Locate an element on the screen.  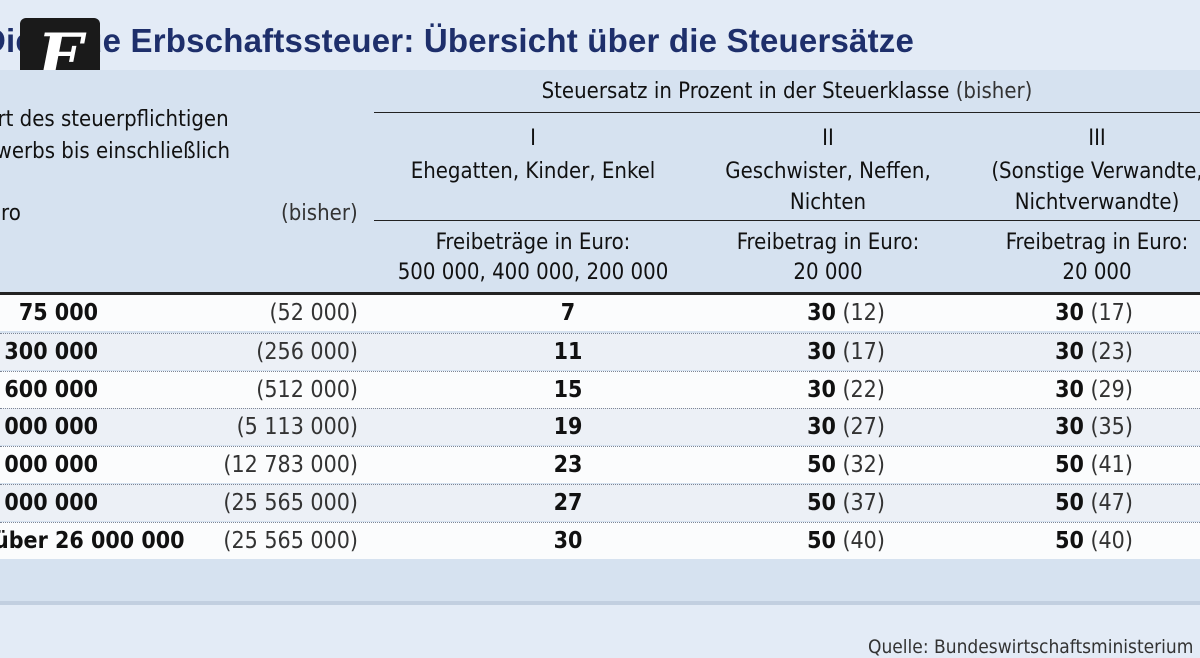
class-2-rate-cell: 50 (37) is located at coordinates (846, 503).